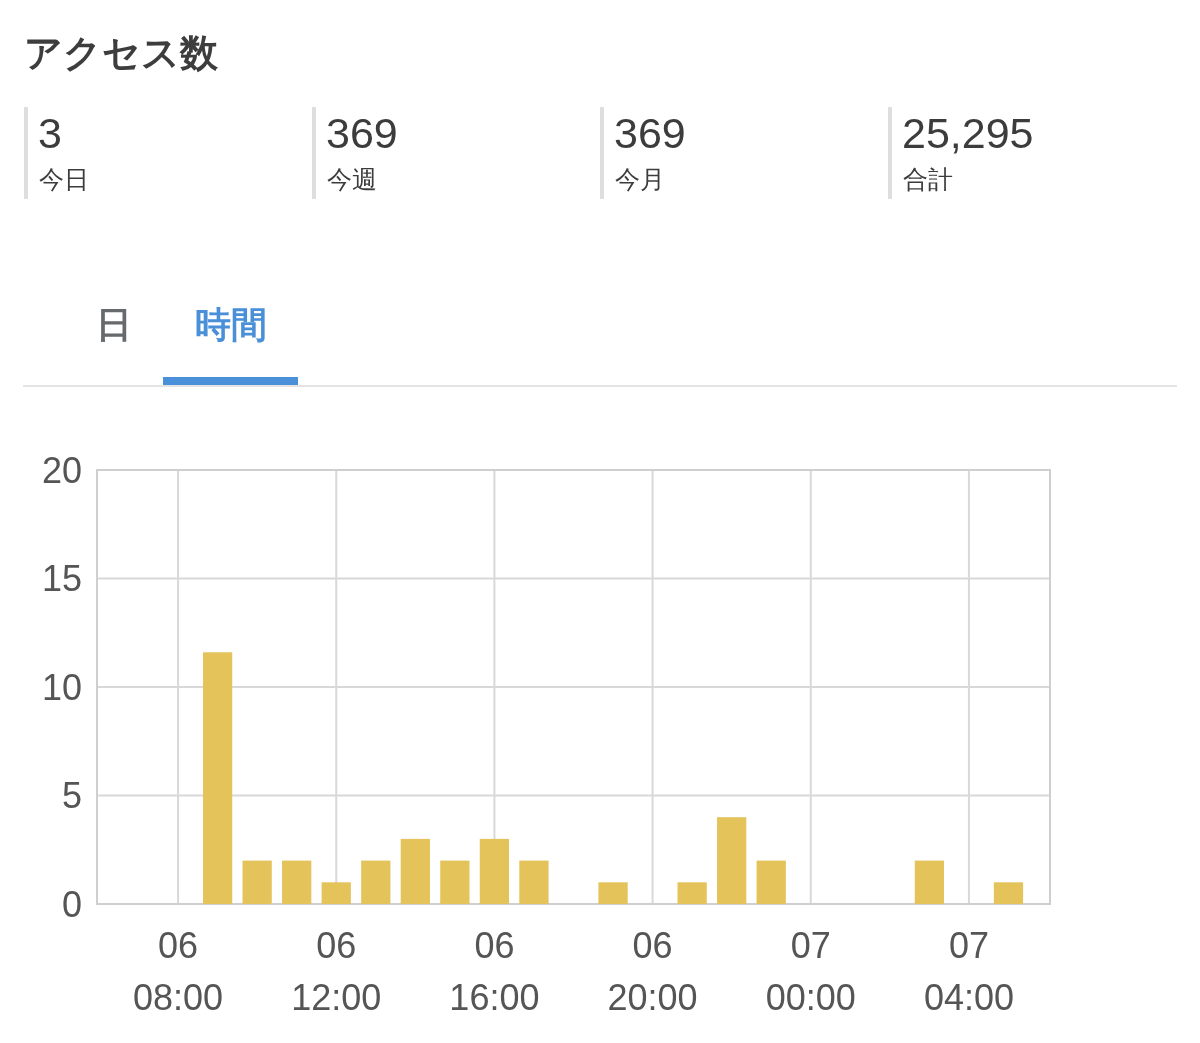  What do you see at coordinates (50, 133) in the screenshot?
I see `stat-value: 3` at bounding box center [50, 133].